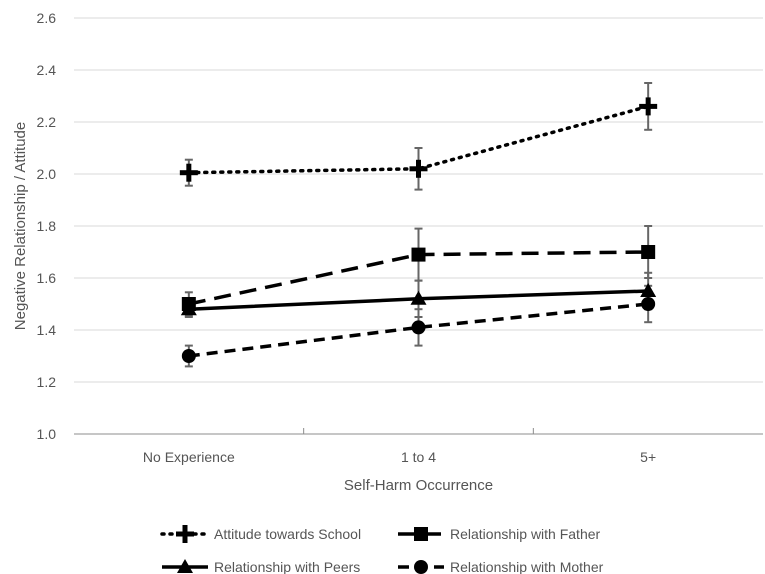  I want to click on legend-label: Relationship with Mother, so click(527, 566).